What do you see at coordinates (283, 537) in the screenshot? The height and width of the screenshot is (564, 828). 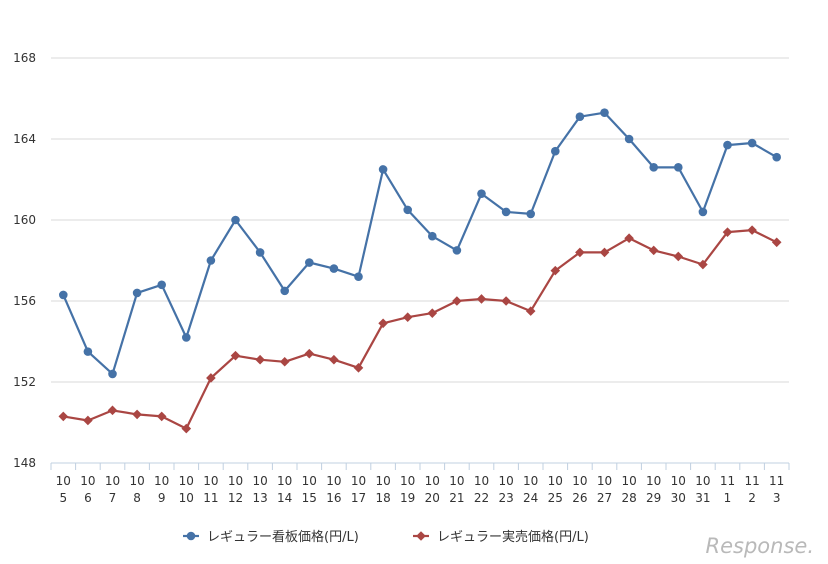 I see `legend-label: レギュラー看板価格(円/L)` at bounding box center [283, 537].